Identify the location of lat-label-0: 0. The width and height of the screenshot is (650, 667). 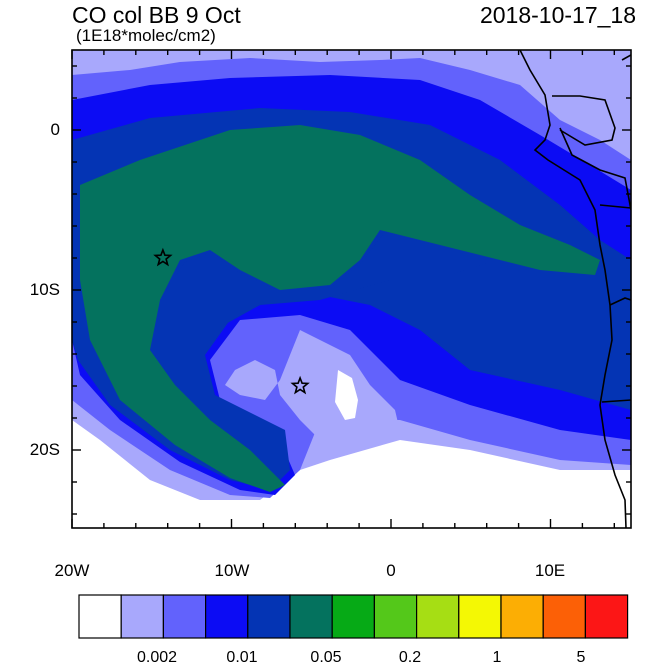
(55, 129).